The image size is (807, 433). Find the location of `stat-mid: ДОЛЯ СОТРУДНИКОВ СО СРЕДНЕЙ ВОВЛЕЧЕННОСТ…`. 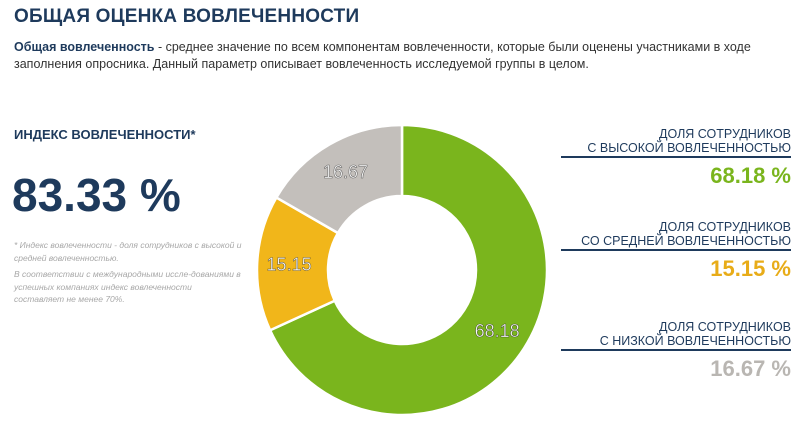

stat-mid: ДОЛЯ СОТРУДНИКОВ СО СРЕДНЕЙ ВОВЛЕЧЕННОСТ… is located at coordinates (676, 251).